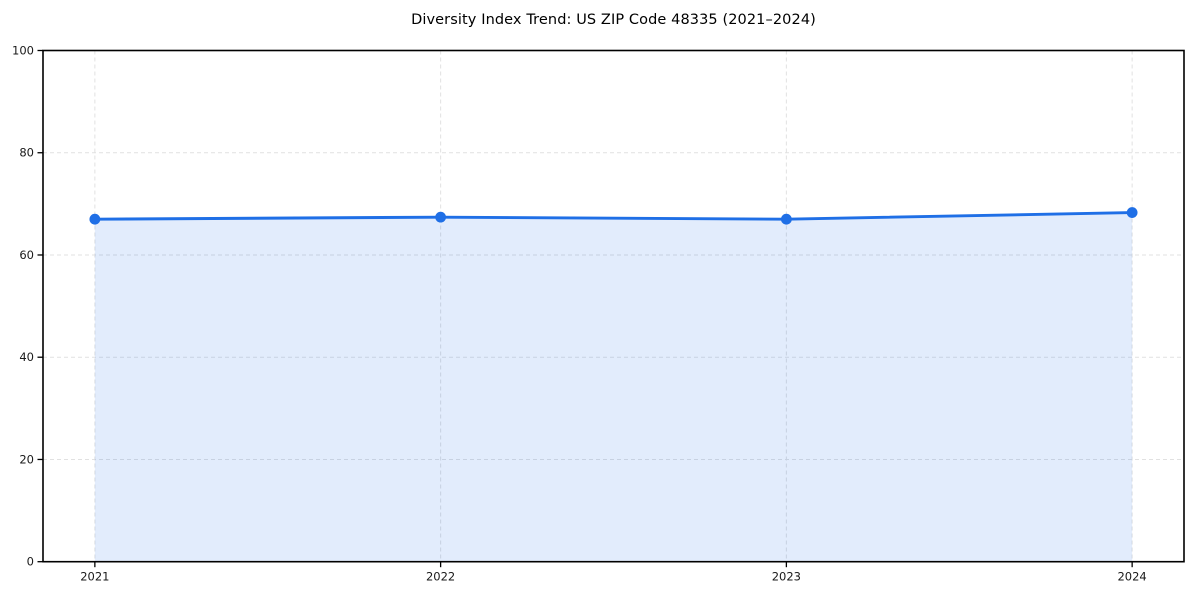 The width and height of the screenshot is (1200, 600). What do you see at coordinates (440, 577) in the screenshot?
I see `x-tick-label: 2022` at bounding box center [440, 577].